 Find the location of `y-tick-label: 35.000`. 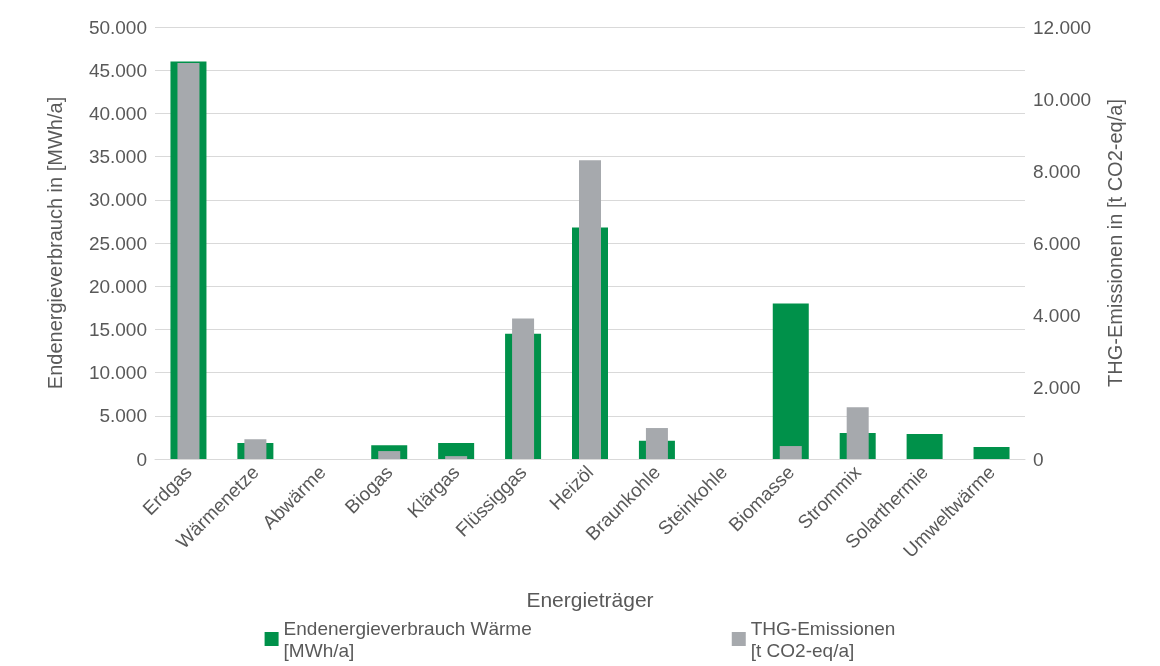

y-tick-label: 35.000 is located at coordinates (117, 157).